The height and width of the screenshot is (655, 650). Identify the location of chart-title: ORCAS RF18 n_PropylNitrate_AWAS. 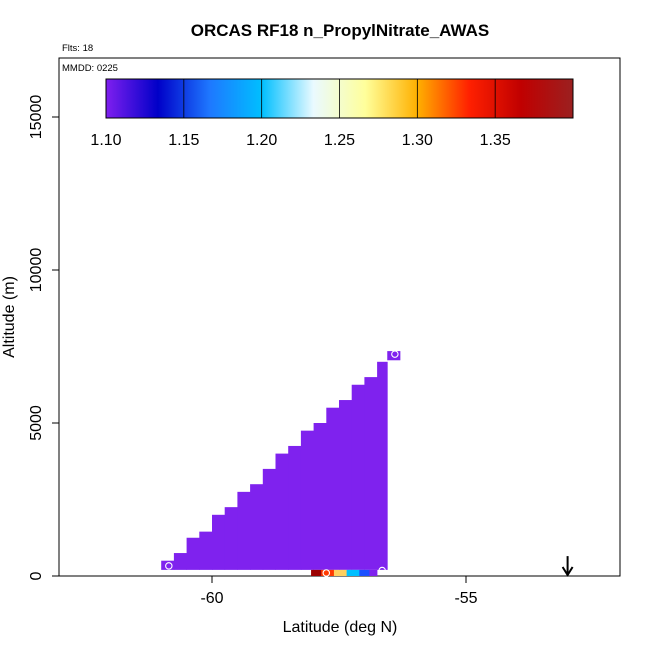
(340, 30).